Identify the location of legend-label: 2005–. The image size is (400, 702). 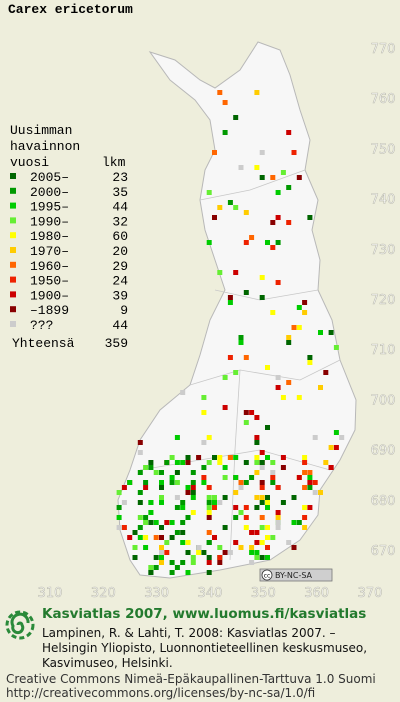
(49, 177).